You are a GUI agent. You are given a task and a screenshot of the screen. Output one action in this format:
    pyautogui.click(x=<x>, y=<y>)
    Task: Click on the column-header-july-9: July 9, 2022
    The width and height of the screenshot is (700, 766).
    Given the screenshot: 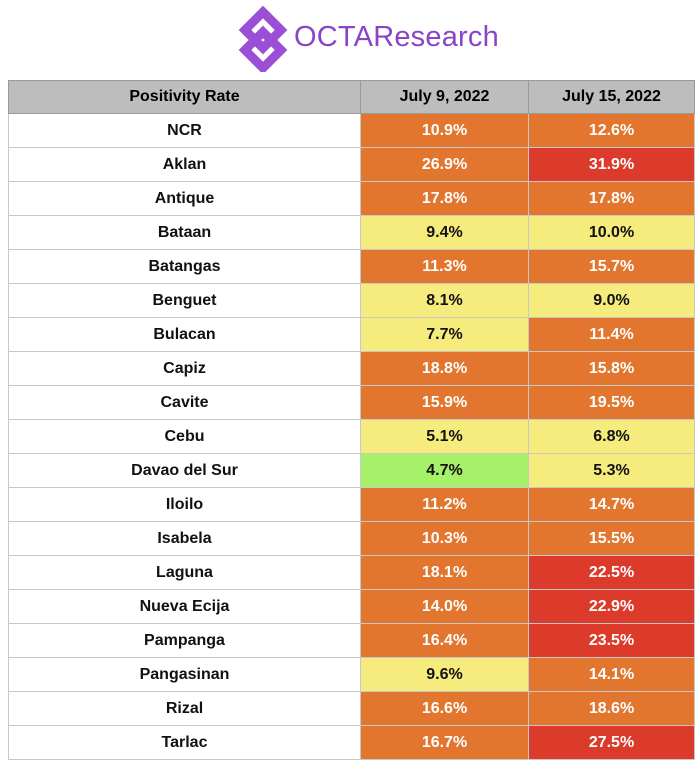 What is the action you would take?
    pyautogui.click(x=444, y=97)
    